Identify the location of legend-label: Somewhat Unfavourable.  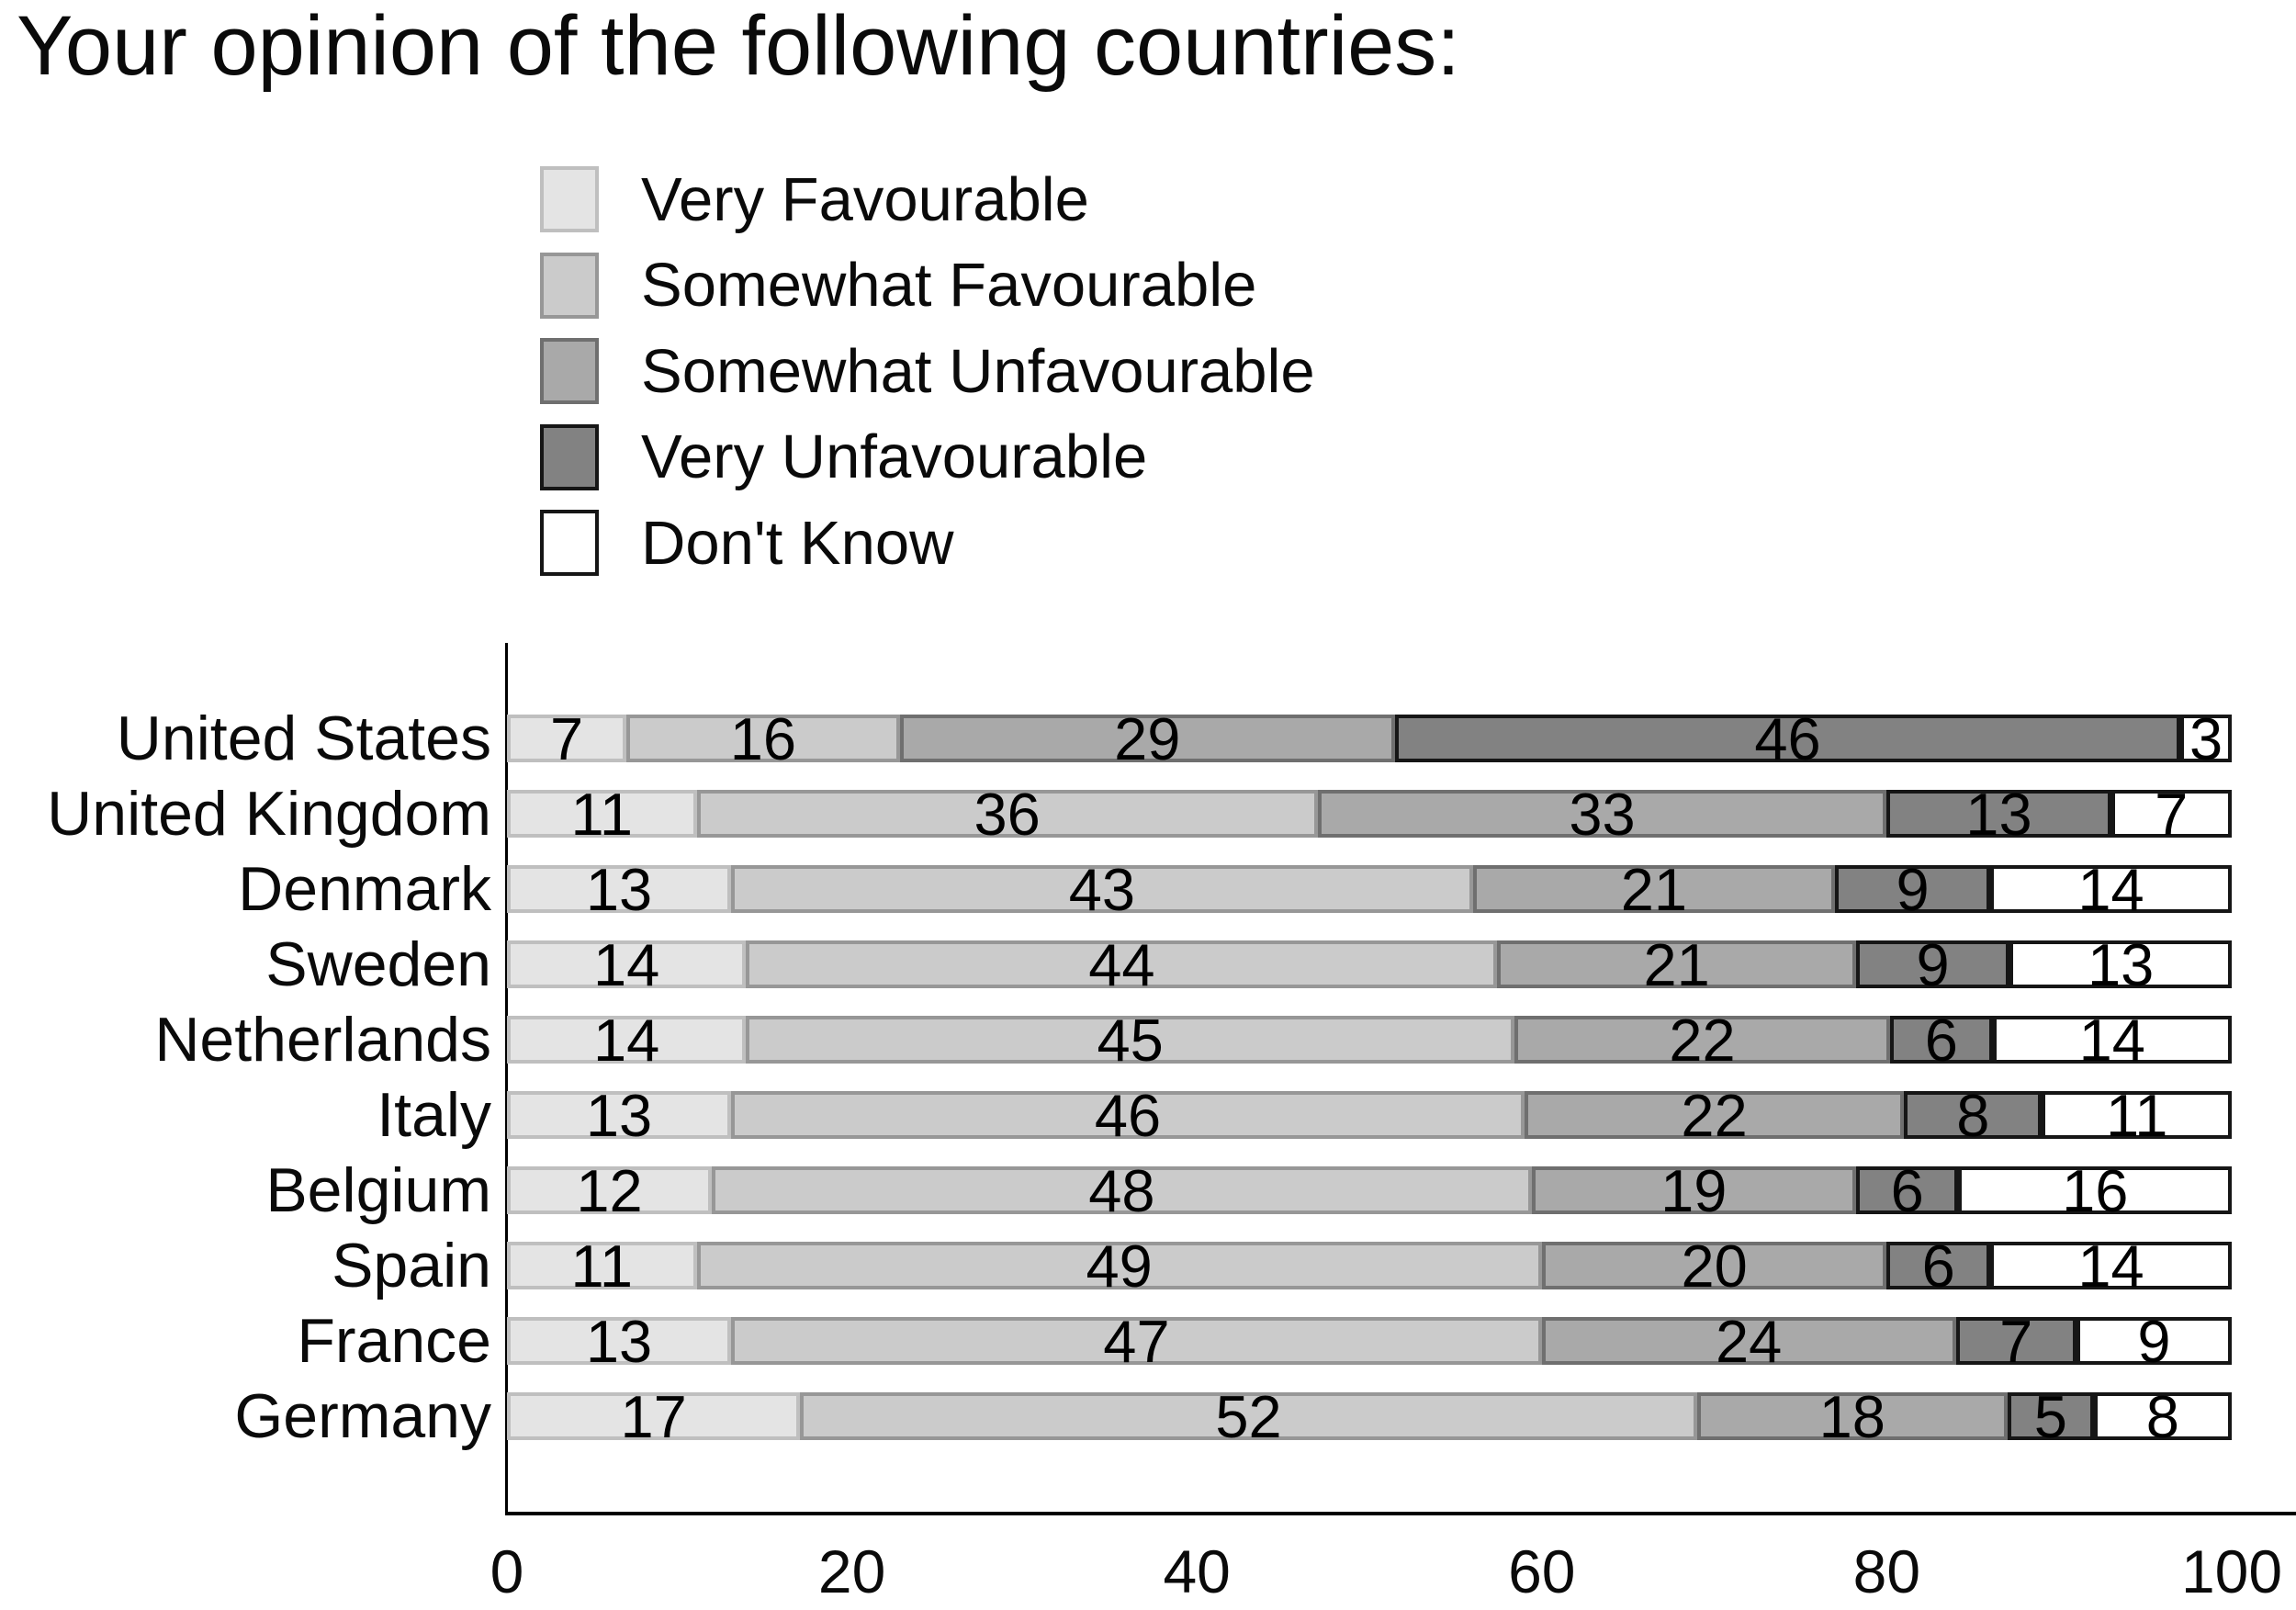
(978, 371).